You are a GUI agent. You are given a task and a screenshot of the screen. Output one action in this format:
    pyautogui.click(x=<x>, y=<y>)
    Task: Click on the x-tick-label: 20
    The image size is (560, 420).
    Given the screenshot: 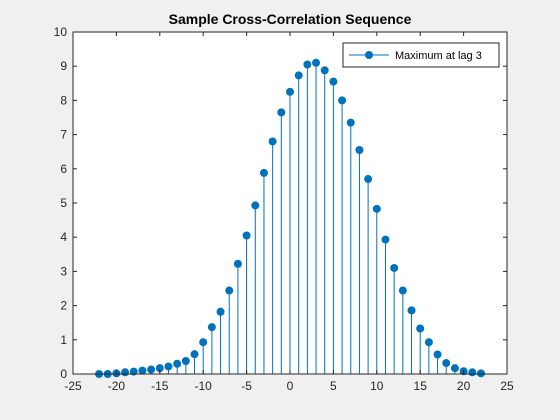 What is the action you would take?
    pyautogui.click(x=464, y=386)
    